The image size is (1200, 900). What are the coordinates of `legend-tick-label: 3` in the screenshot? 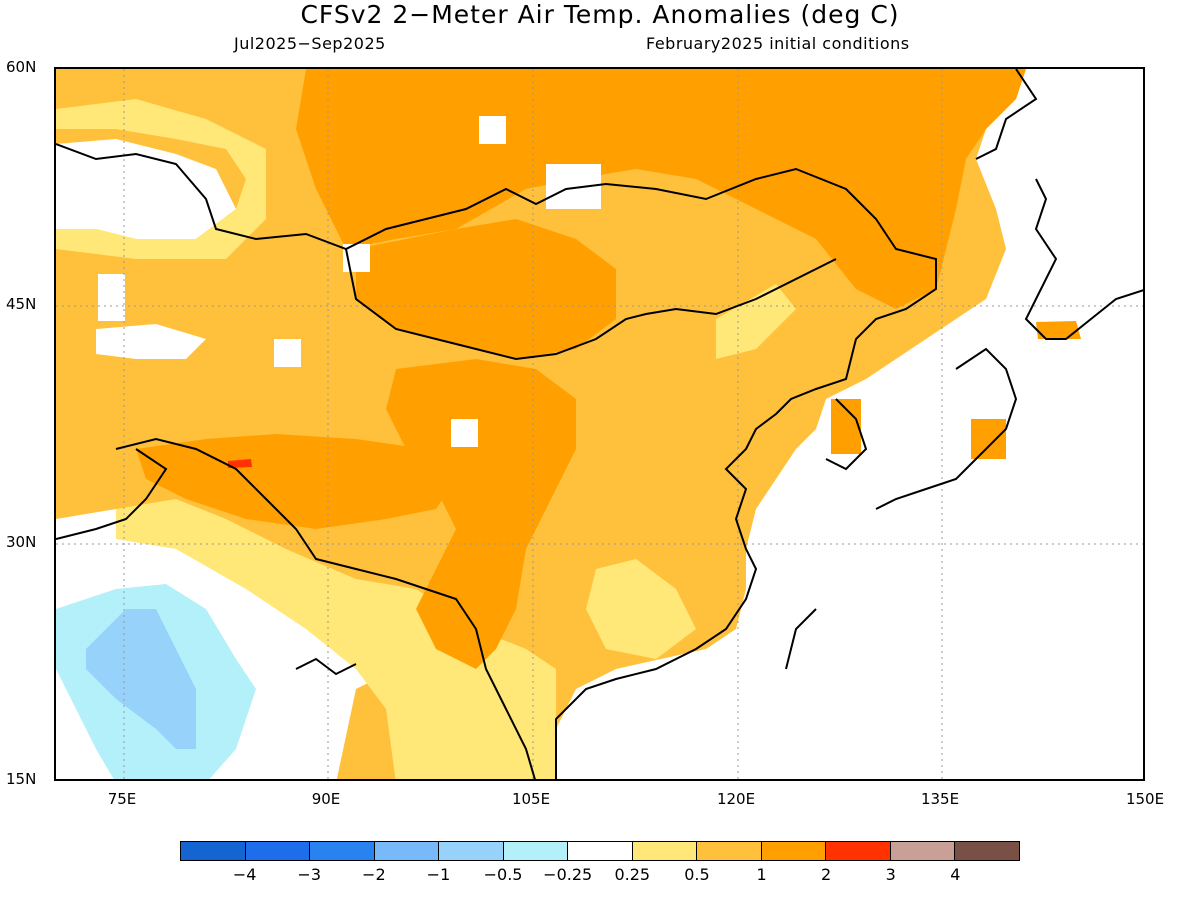 It's located at (890, 874).